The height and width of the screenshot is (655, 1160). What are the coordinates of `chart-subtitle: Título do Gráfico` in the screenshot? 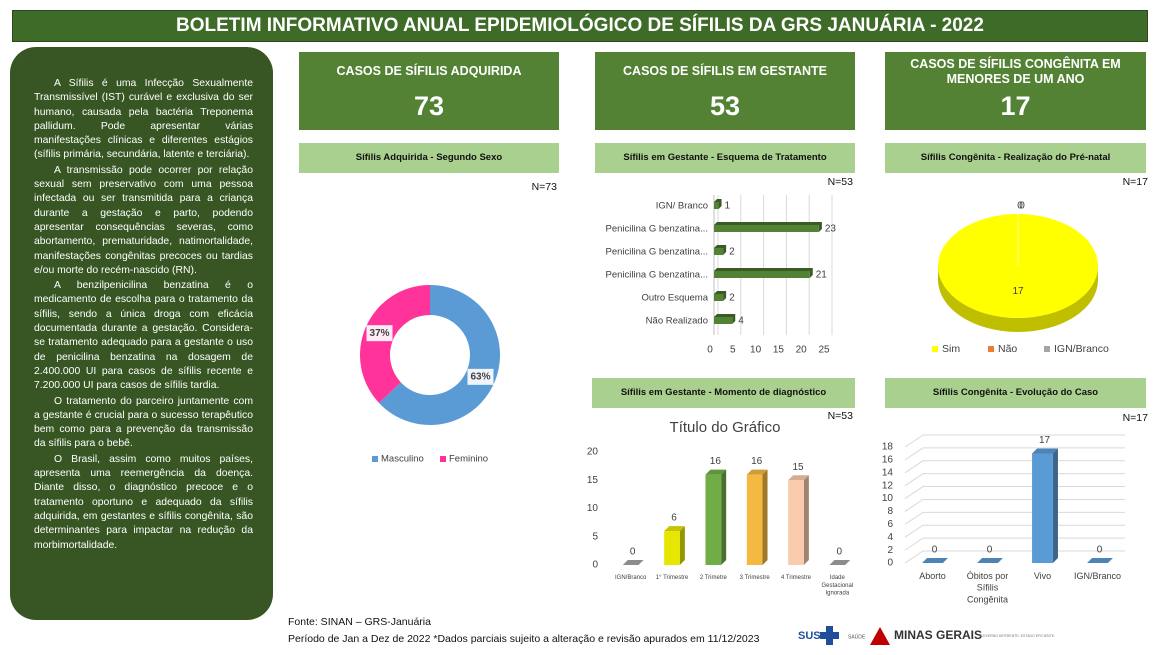 It's located at (725, 427).